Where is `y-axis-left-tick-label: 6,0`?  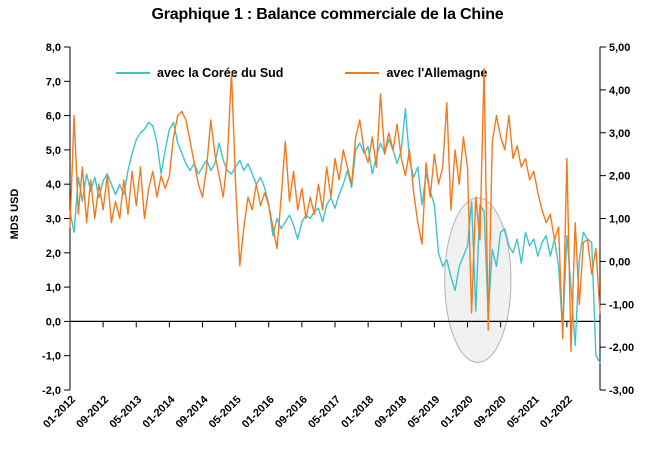 y-axis-left-tick-label: 6,0 is located at coordinates (53, 117).